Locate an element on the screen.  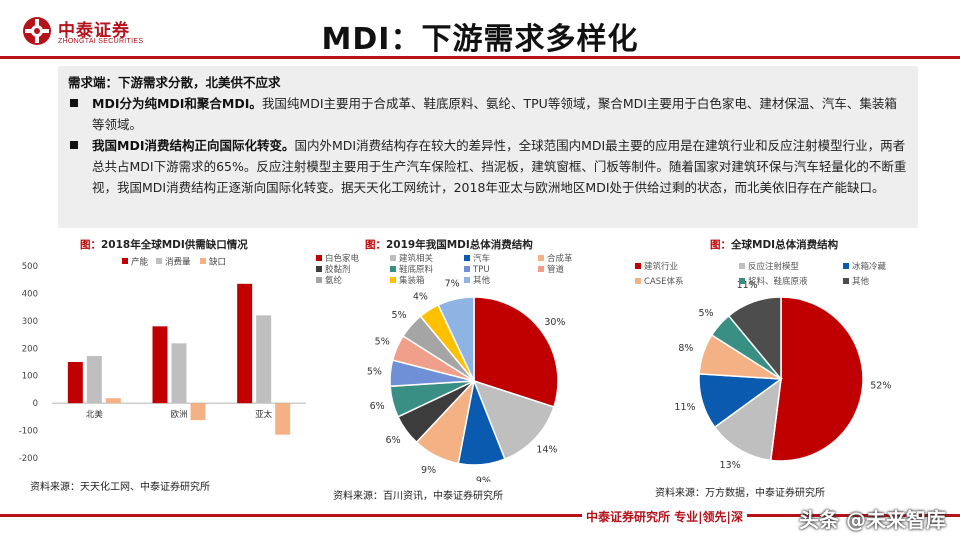
chart3-source: 资料来源：万方数据，中泰证券研究所 is located at coordinates (740, 493).